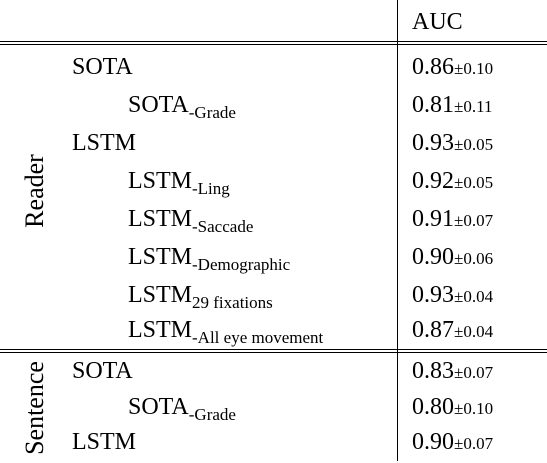  Describe the element at coordinates (273, 181) in the screenshot. I see `table-row: LSTM-Ling 0.92±0.05` at that location.